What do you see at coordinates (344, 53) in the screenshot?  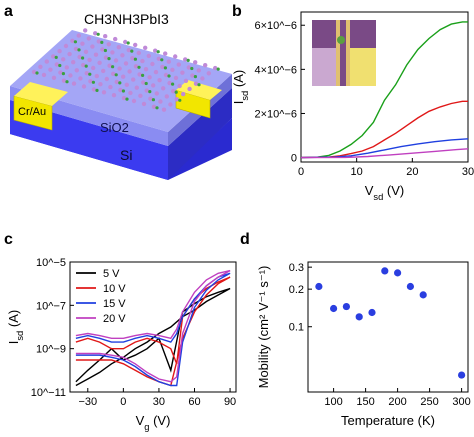 I see `inset-micrograph` at bounding box center [344, 53].